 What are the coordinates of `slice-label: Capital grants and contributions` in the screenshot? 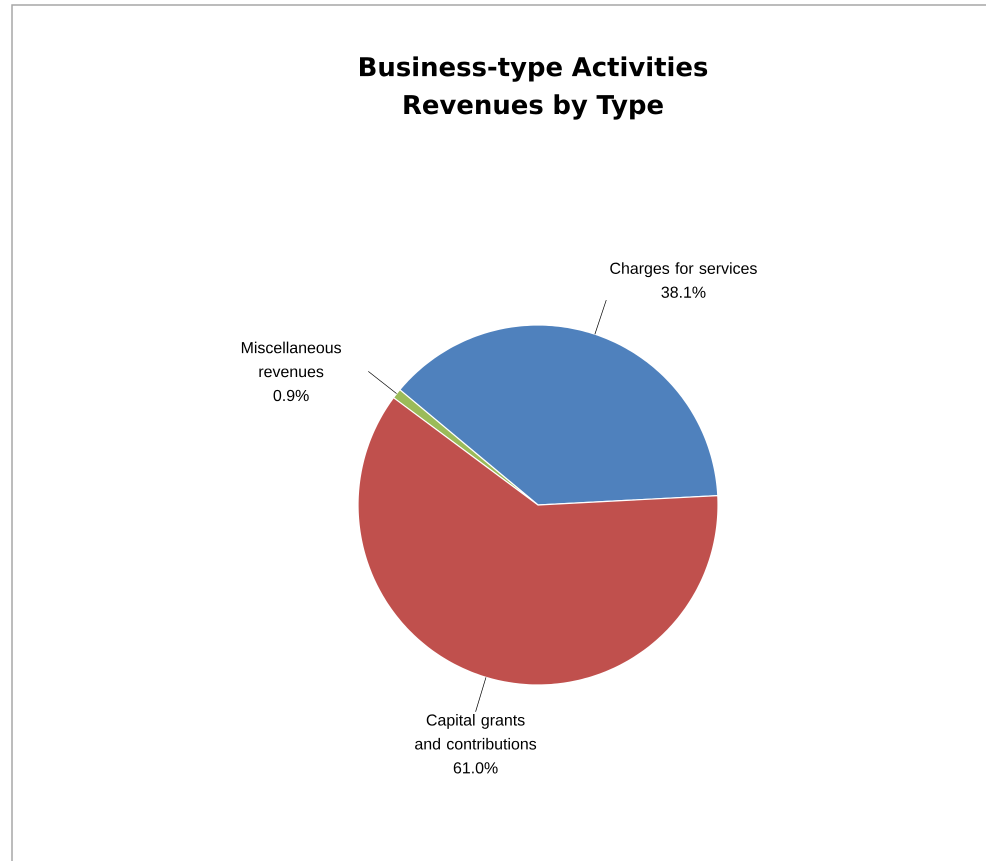 It's located at (475, 732).